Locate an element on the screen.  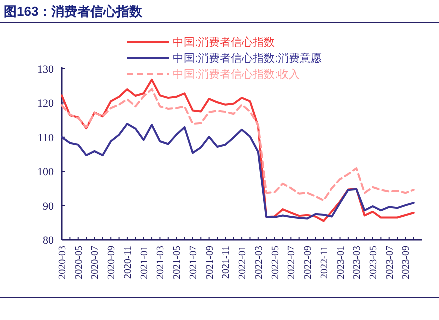
x-tick-label: 2022-11 is located at coordinates (324, 262).